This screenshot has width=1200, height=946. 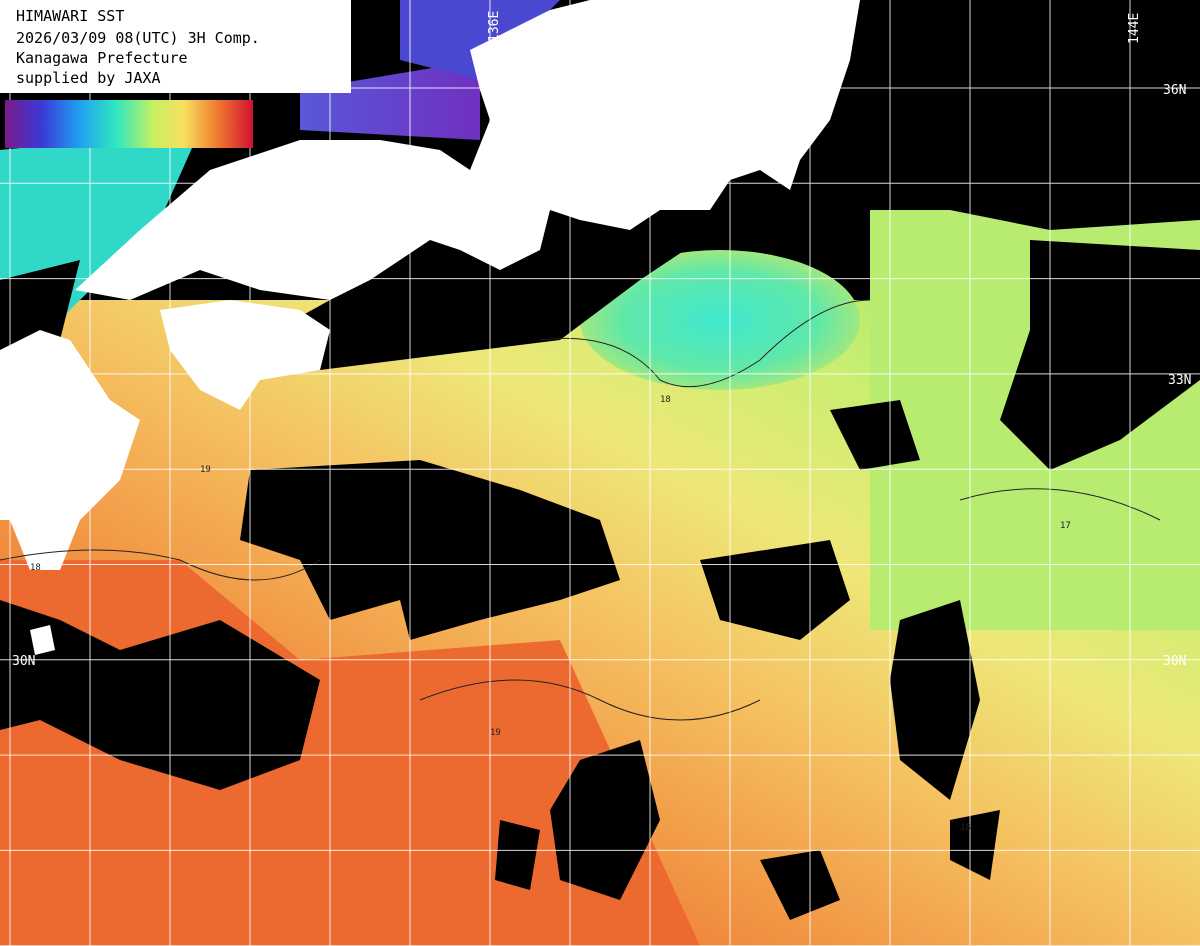 I want to click on kyushu, so click(x=70, y=450).